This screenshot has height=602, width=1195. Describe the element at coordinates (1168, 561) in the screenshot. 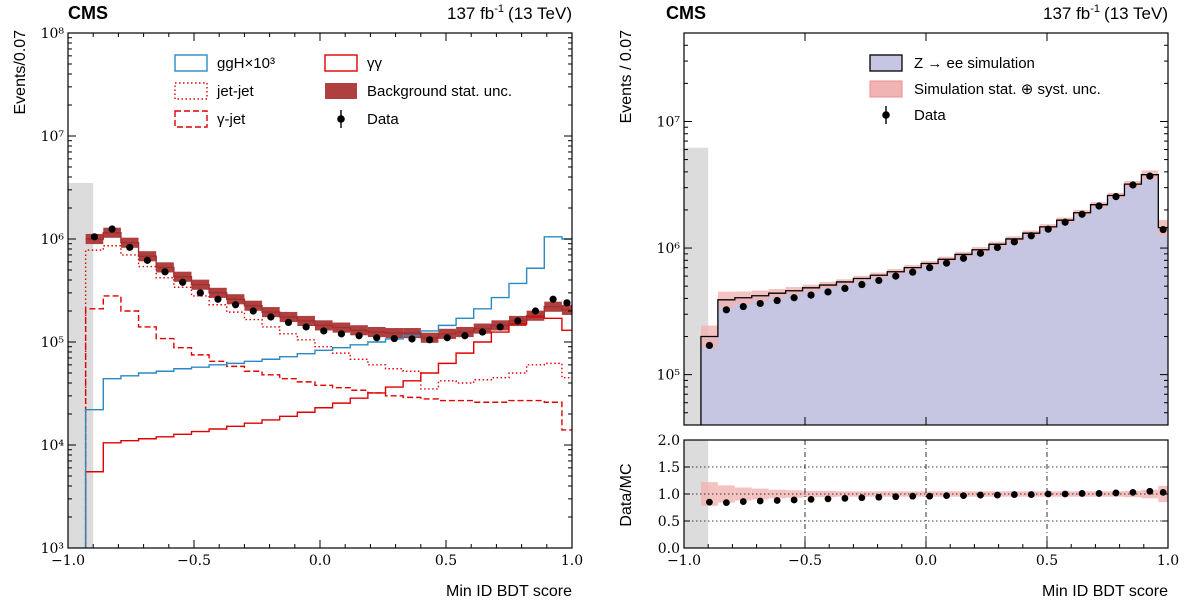

I see `ratio-x-tick-label: 1.0` at that location.